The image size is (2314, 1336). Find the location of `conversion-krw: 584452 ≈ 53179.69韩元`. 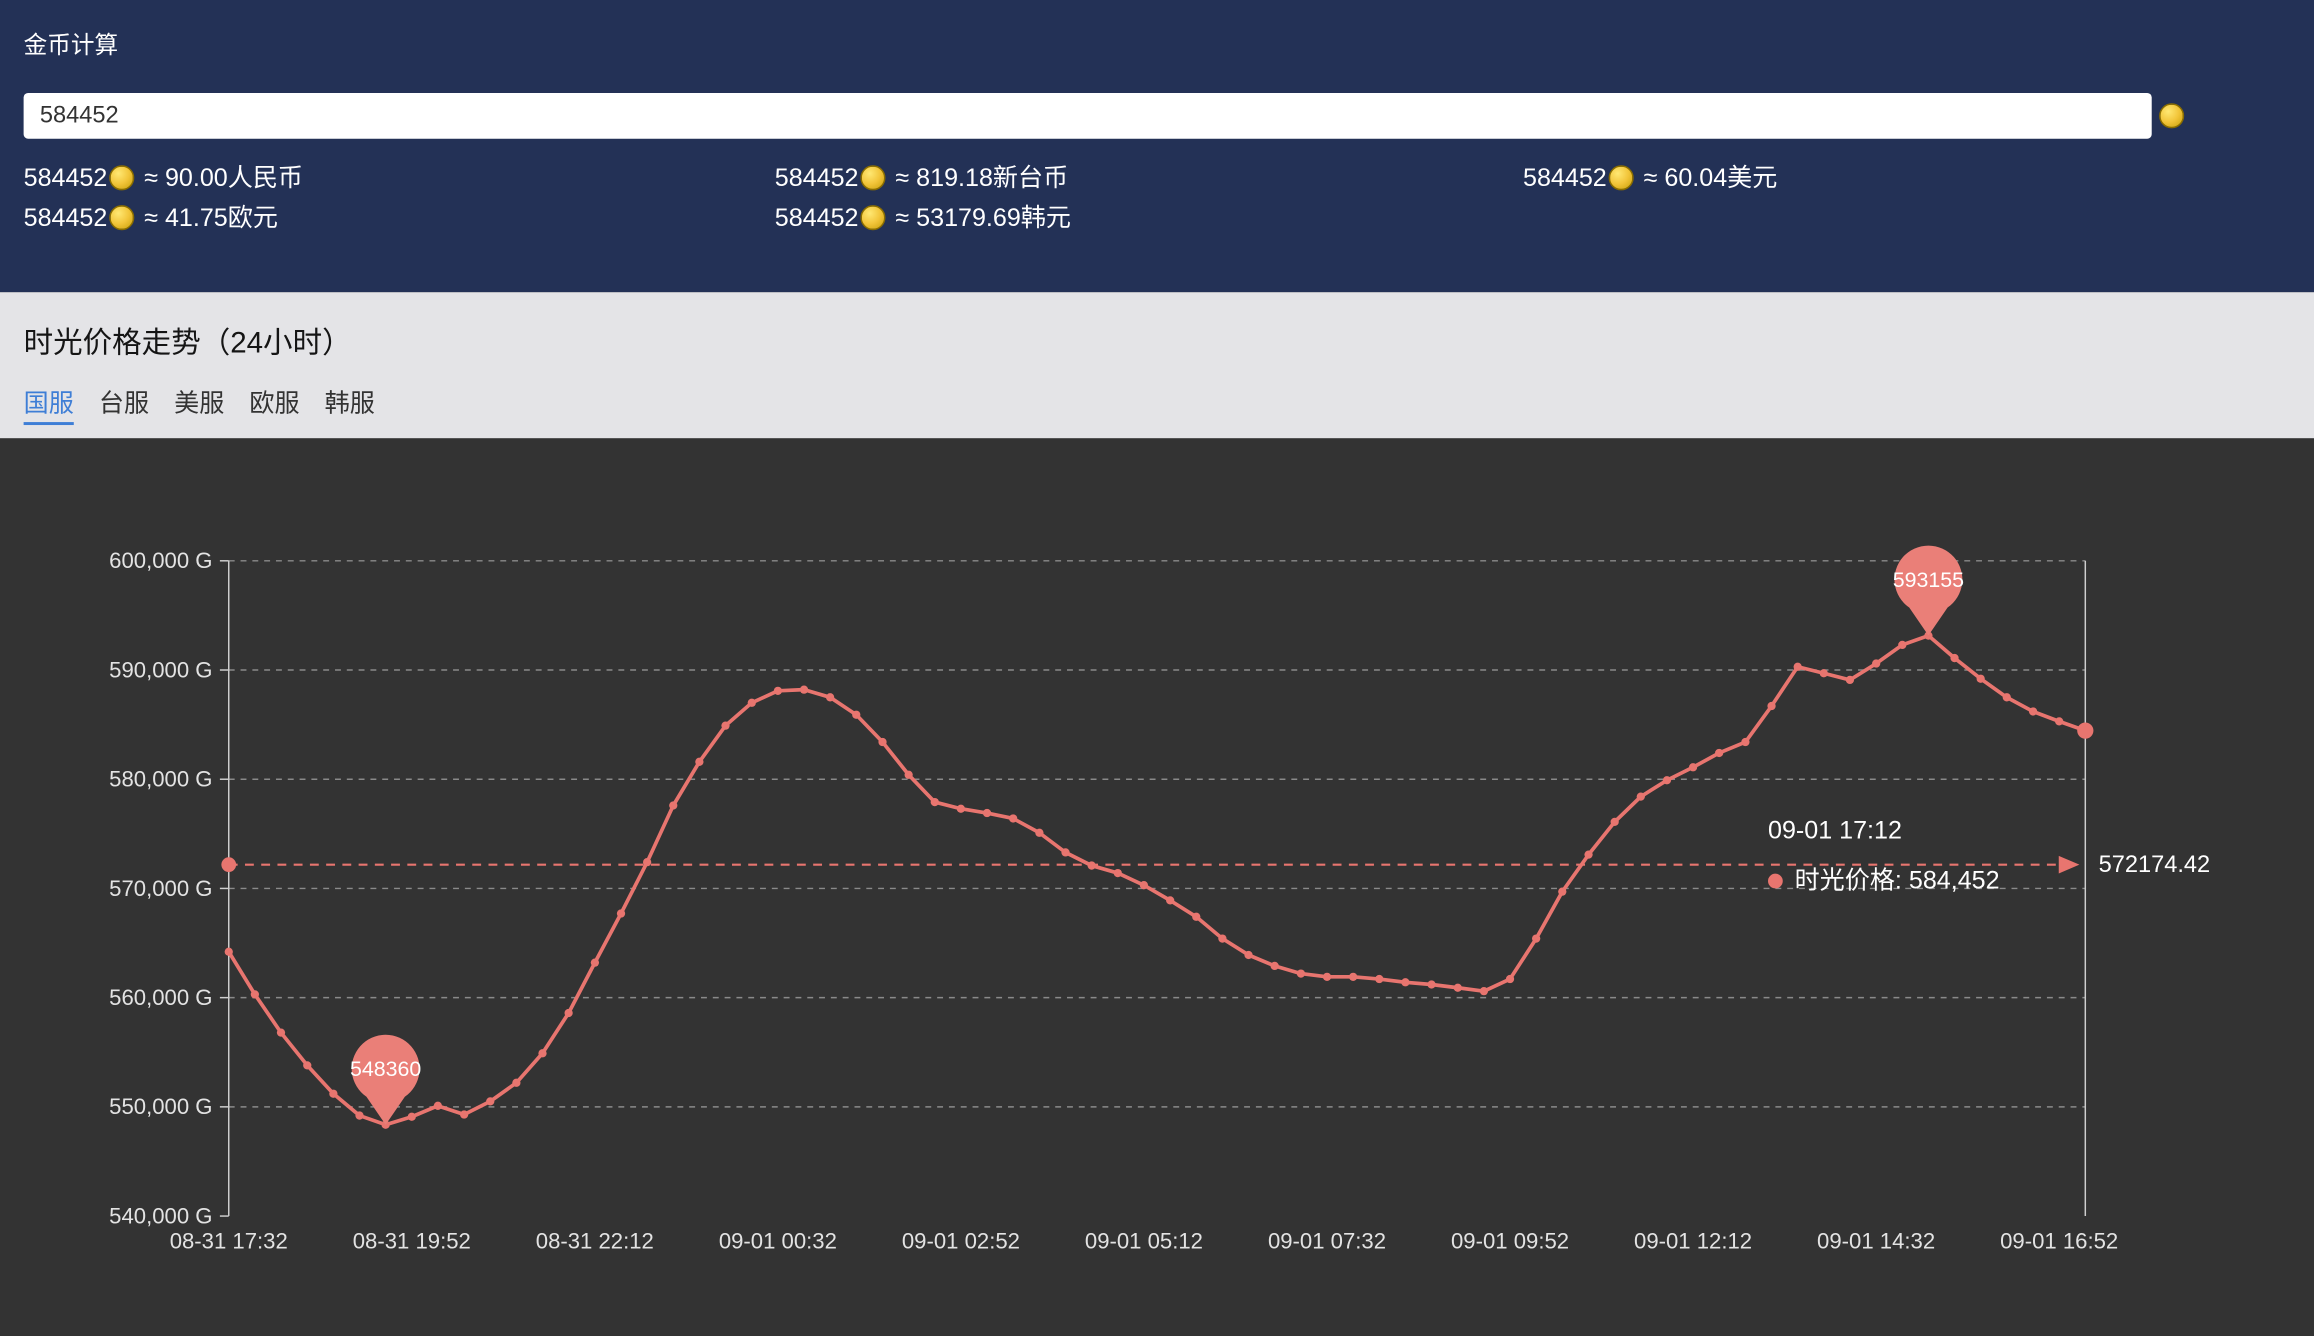

conversion-krw: 584452 ≈ 53179.69韩元 is located at coordinates (1149, 218).